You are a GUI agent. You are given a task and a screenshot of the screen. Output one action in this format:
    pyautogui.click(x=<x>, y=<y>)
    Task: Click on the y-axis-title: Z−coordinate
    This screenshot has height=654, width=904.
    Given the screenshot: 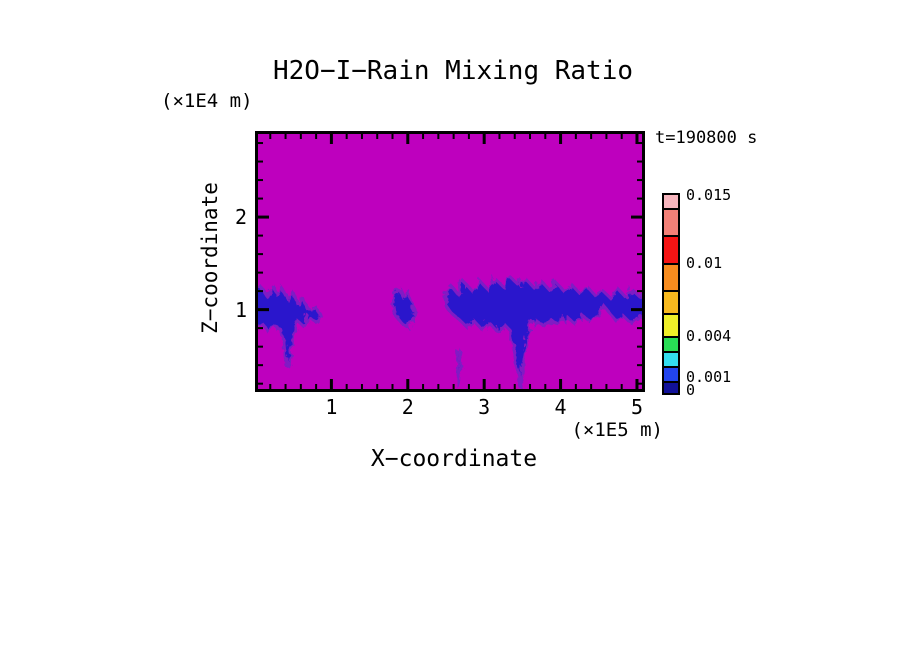 What is the action you would take?
    pyautogui.click(x=210, y=258)
    